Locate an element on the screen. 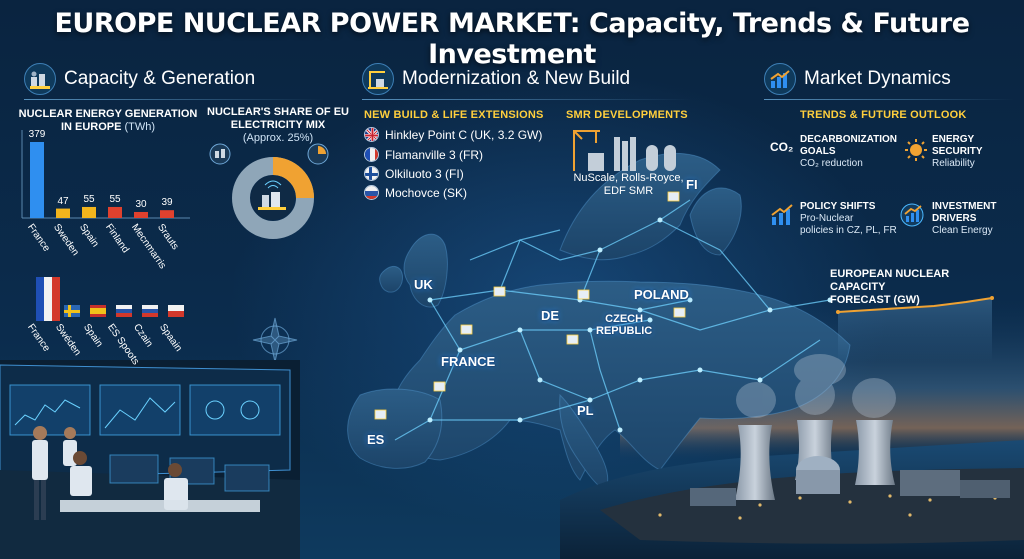 Image resolution: width=1024 pixels, height=559 pixels. section-capacity-header: Capacity & Generation is located at coordinates (174, 81).